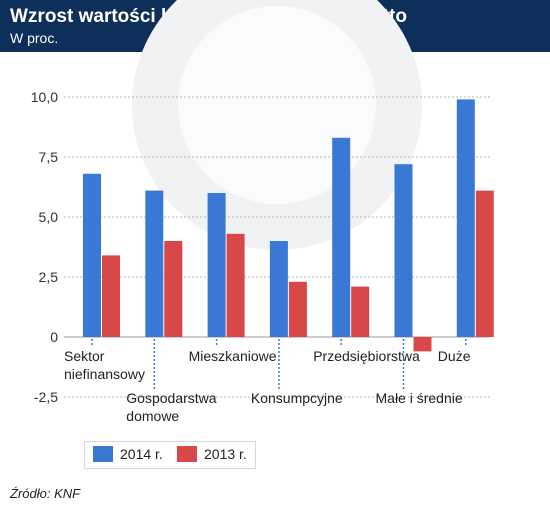  What do you see at coordinates (103, 454) in the screenshot?
I see `legend-swatch-2014` at bounding box center [103, 454].